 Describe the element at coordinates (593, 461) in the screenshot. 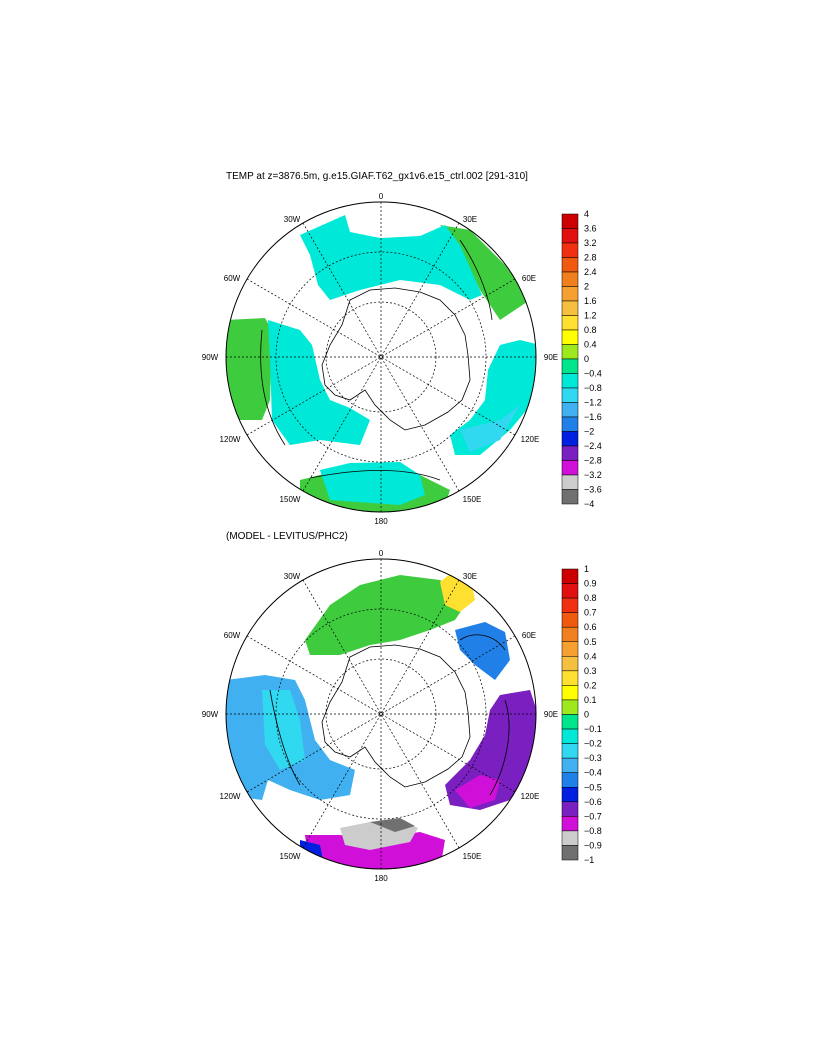

I see `top-colorbar-label: −2.8` at that location.